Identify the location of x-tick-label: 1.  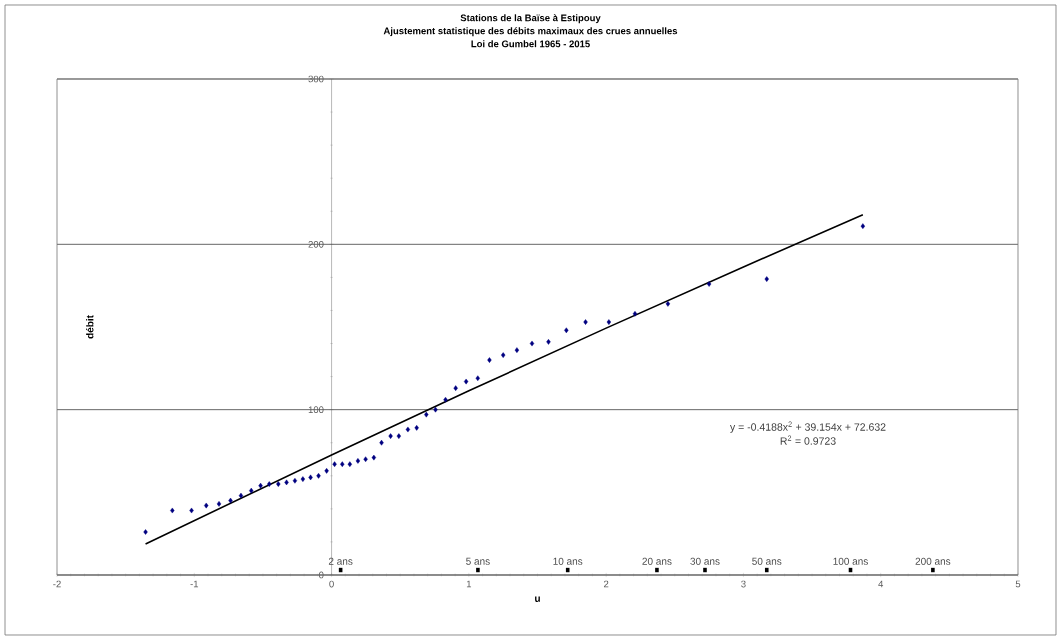
(469, 584).